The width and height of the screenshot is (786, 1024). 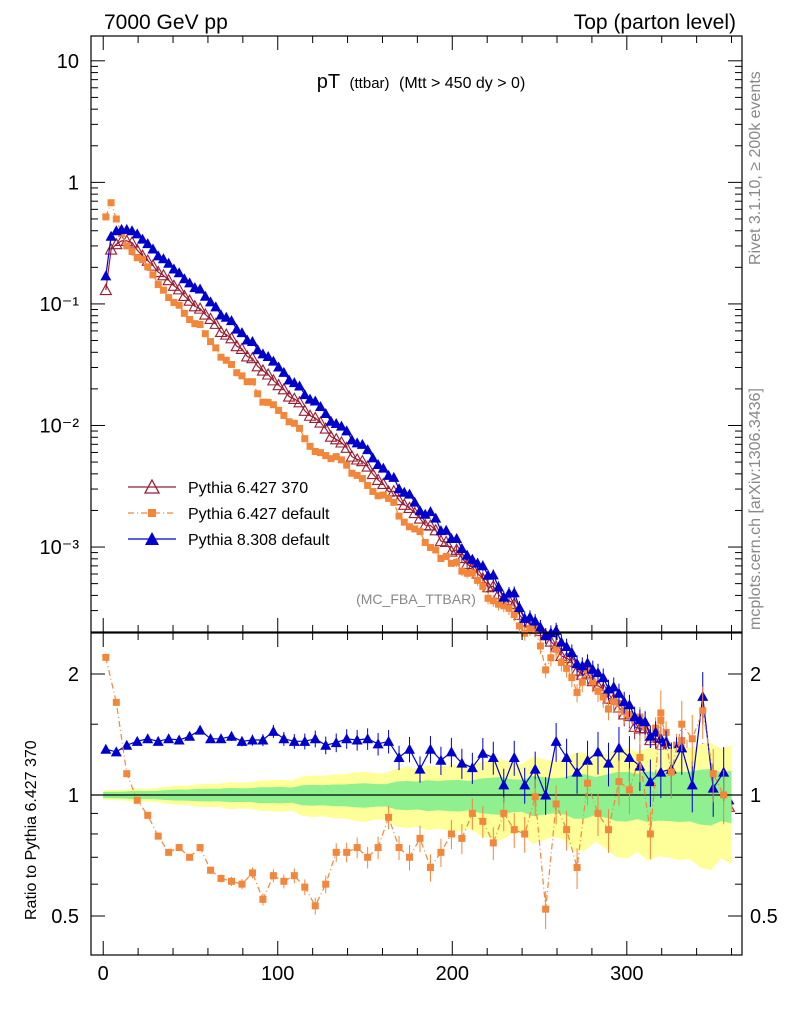 What do you see at coordinates (152, 538) in the screenshot?
I see `legend-marker-p8-default` at bounding box center [152, 538].